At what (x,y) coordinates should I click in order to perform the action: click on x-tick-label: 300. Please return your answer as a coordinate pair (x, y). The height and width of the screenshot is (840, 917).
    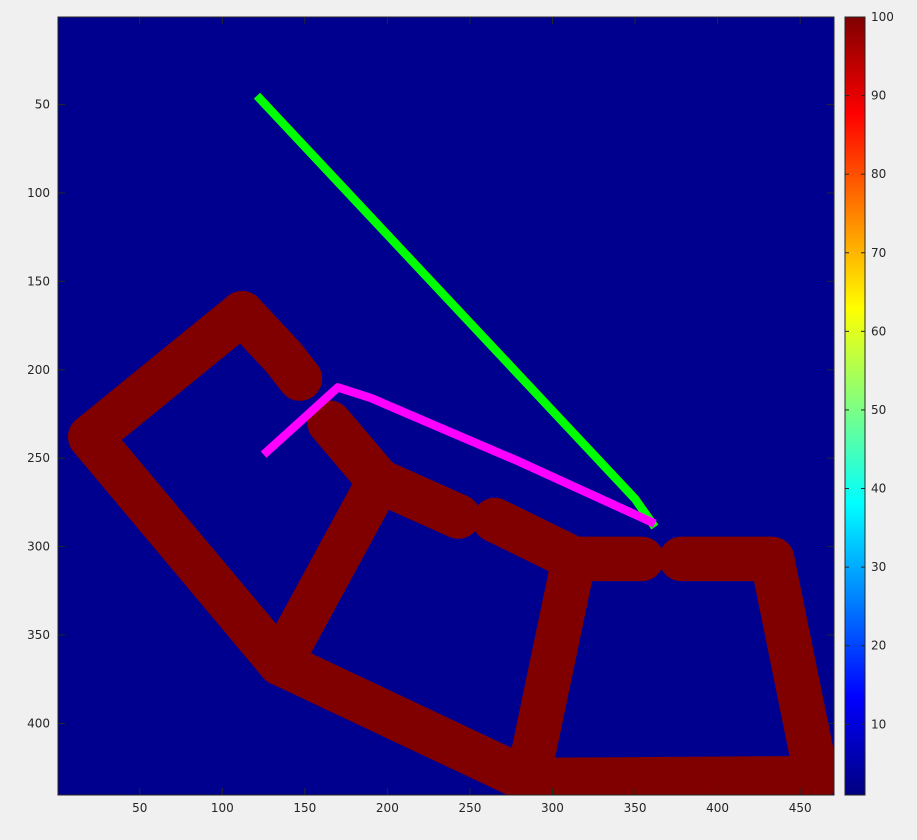
    Looking at the image, I should click on (552, 808).